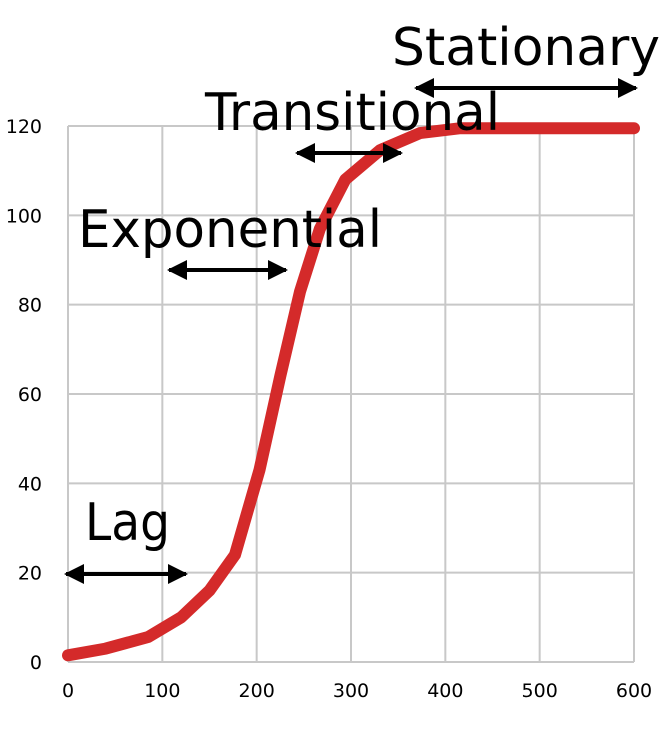 This screenshot has height=752, width=672. I want to click on phase-label: Transitional, so click(352, 113).